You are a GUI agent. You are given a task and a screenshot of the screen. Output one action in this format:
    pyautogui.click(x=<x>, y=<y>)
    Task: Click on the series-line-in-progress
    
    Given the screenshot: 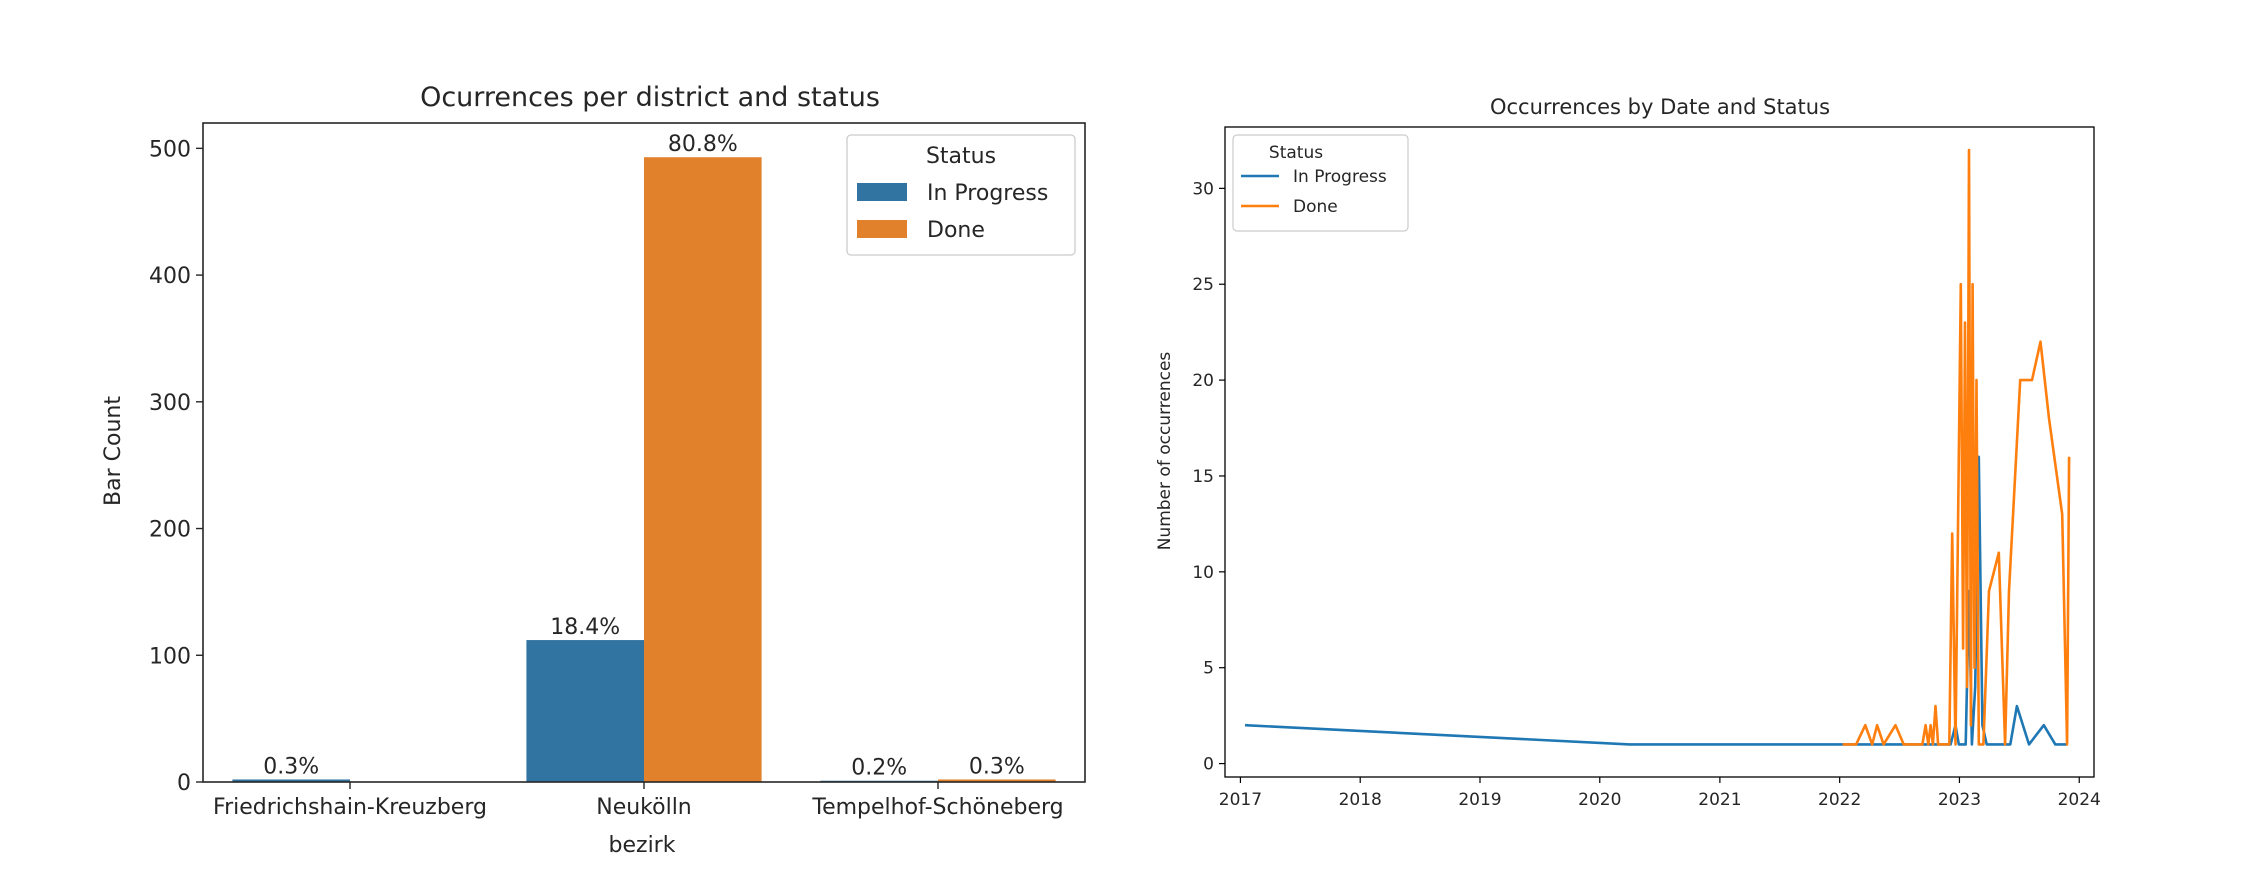 What is the action you would take?
    pyautogui.click(x=1656, y=600)
    